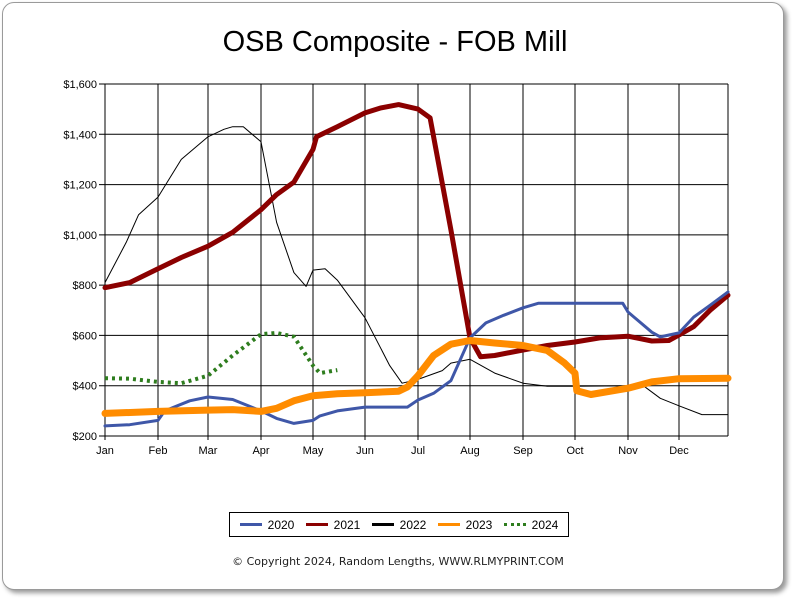 The height and width of the screenshot is (600, 800). I want to click on x-tick-label: Oct, so click(574, 451).